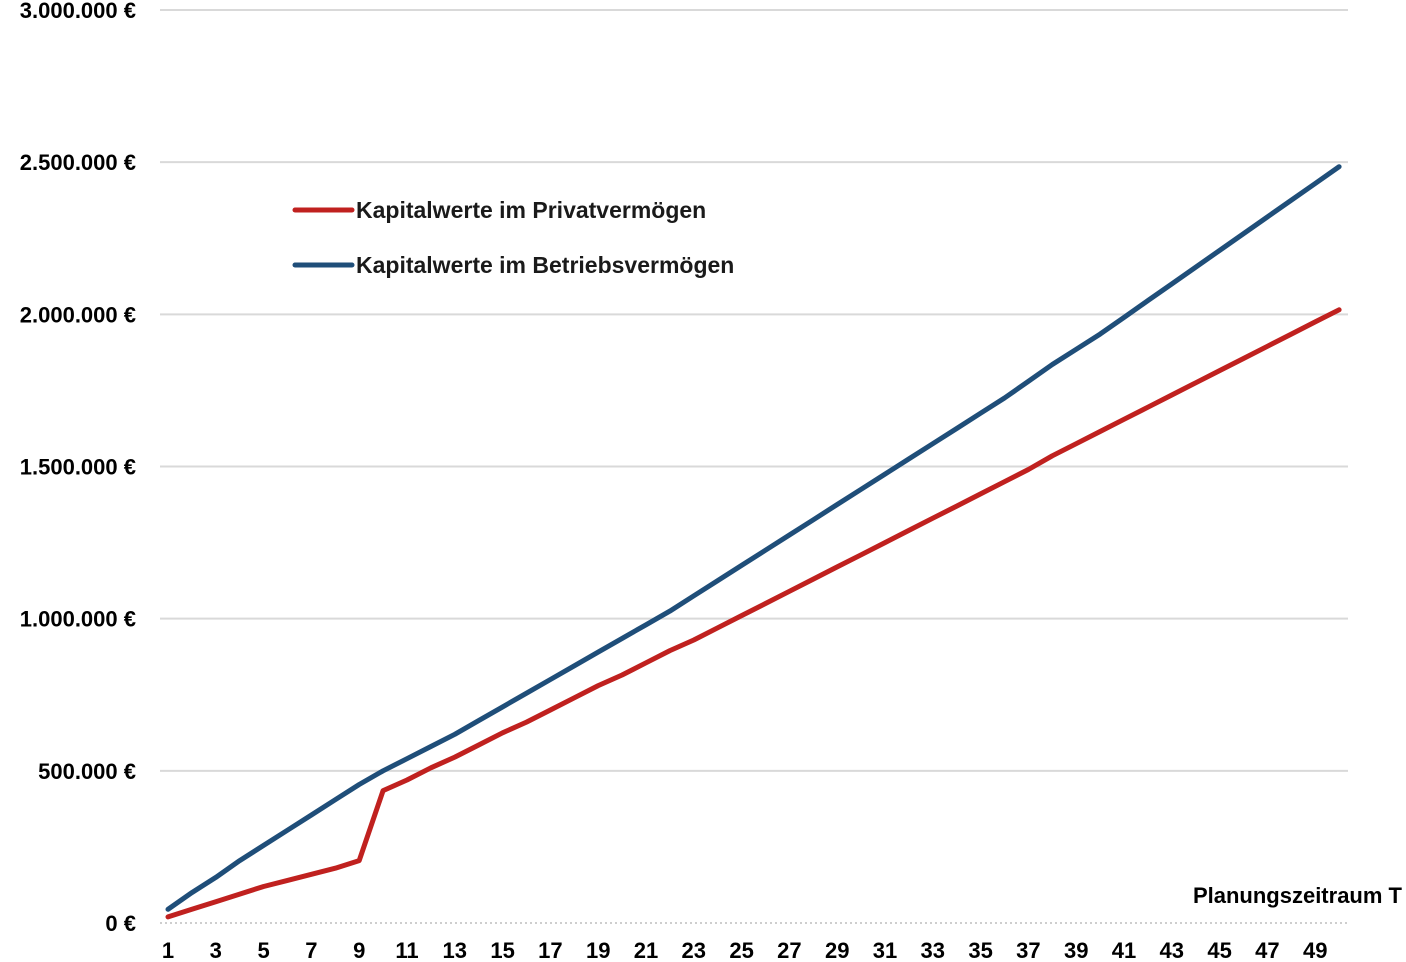  What do you see at coordinates (1298, 895) in the screenshot?
I see `x-axis-title: Planungszeitraum T` at bounding box center [1298, 895].